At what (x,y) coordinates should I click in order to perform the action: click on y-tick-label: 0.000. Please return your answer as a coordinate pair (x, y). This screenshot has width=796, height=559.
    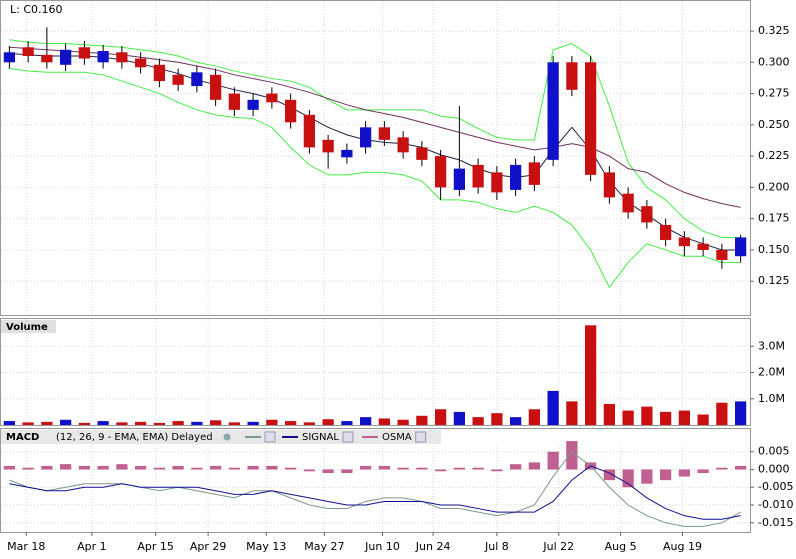
    Looking at the image, I should click on (774, 468).